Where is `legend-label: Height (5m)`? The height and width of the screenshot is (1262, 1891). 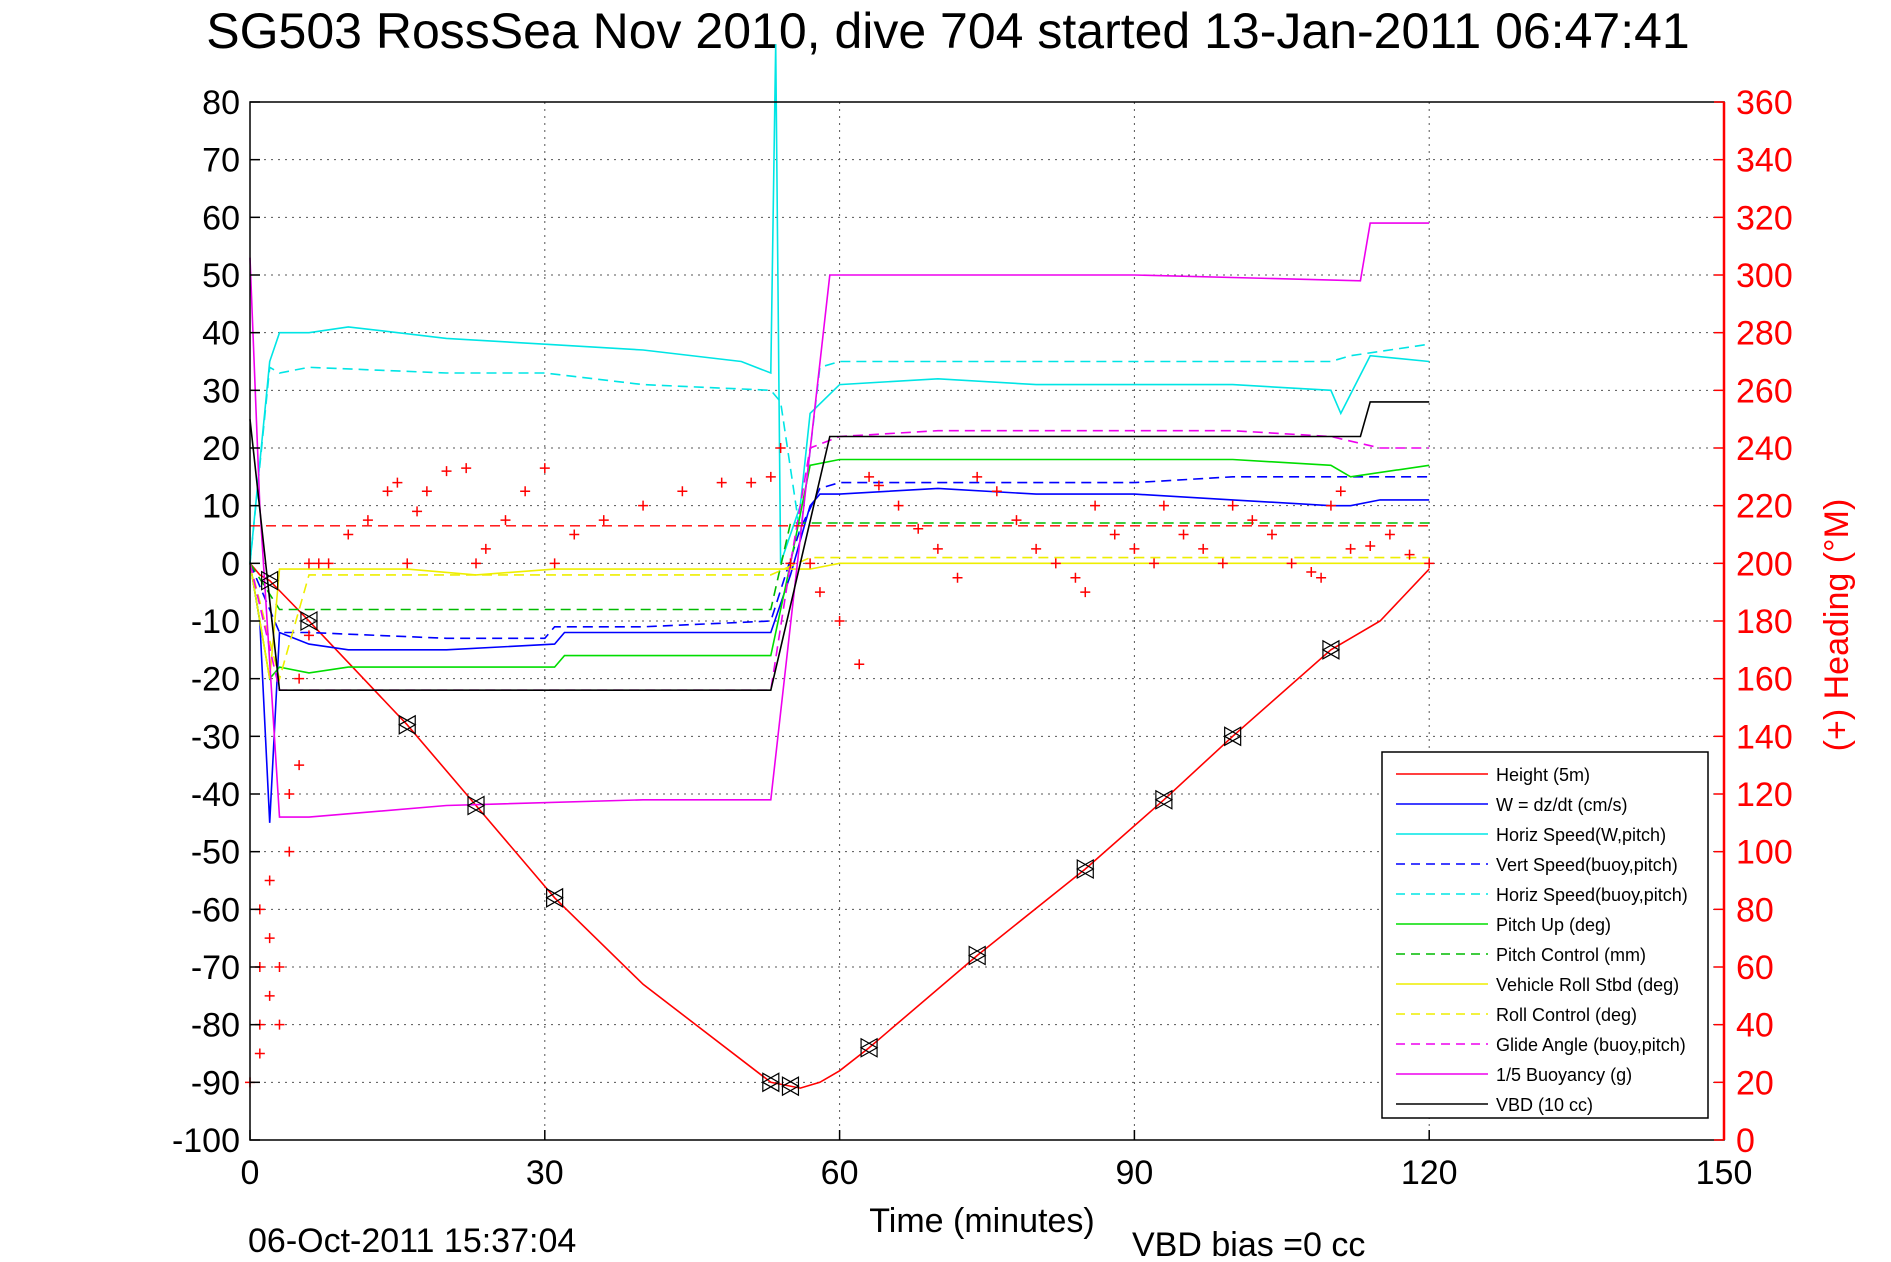
legend-label: Height (5m) is located at coordinates (1543, 775).